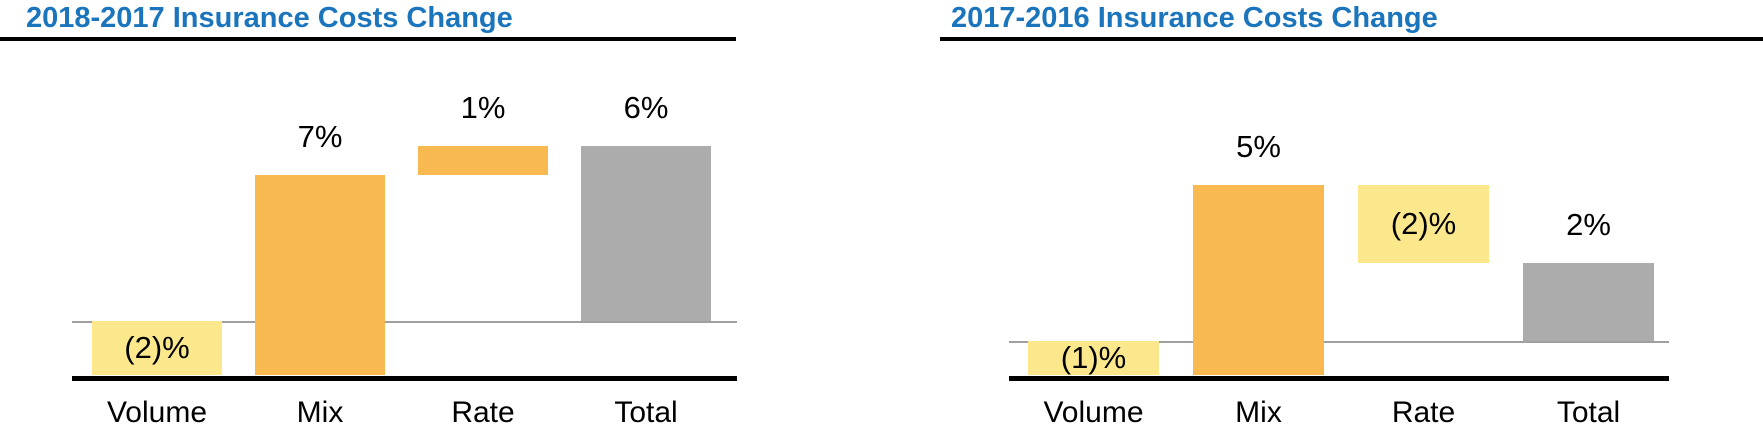 The width and height of the screenshot is (1763, 440). I want to click on value-label-volume: (2)%, so click(157, 347).